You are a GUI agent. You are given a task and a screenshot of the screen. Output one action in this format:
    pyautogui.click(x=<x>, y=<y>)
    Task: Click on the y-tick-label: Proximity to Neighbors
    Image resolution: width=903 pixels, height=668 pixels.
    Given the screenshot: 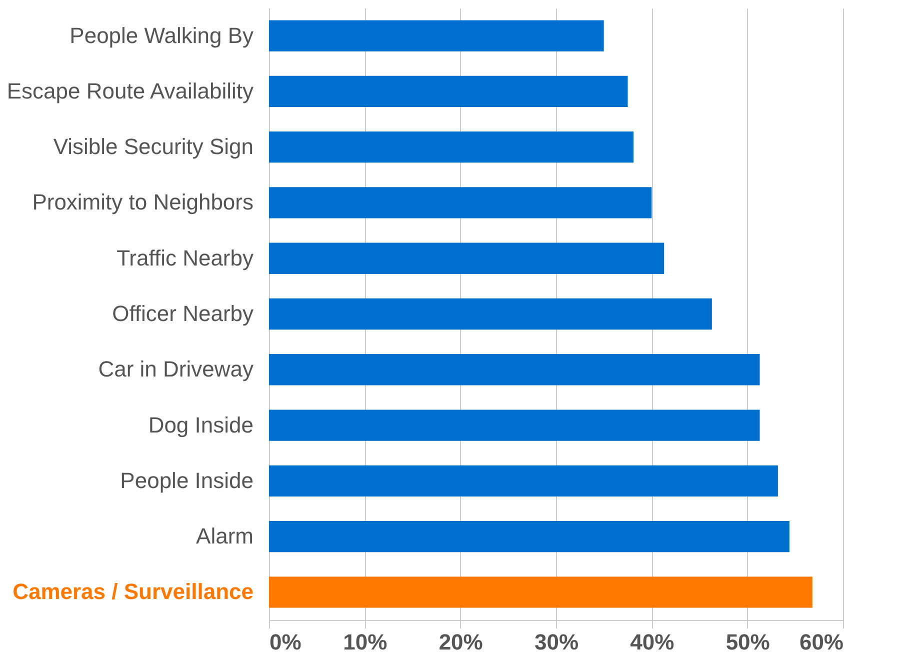 What is the action you would take?
    pyautogui.click(x=143, y=202)
    